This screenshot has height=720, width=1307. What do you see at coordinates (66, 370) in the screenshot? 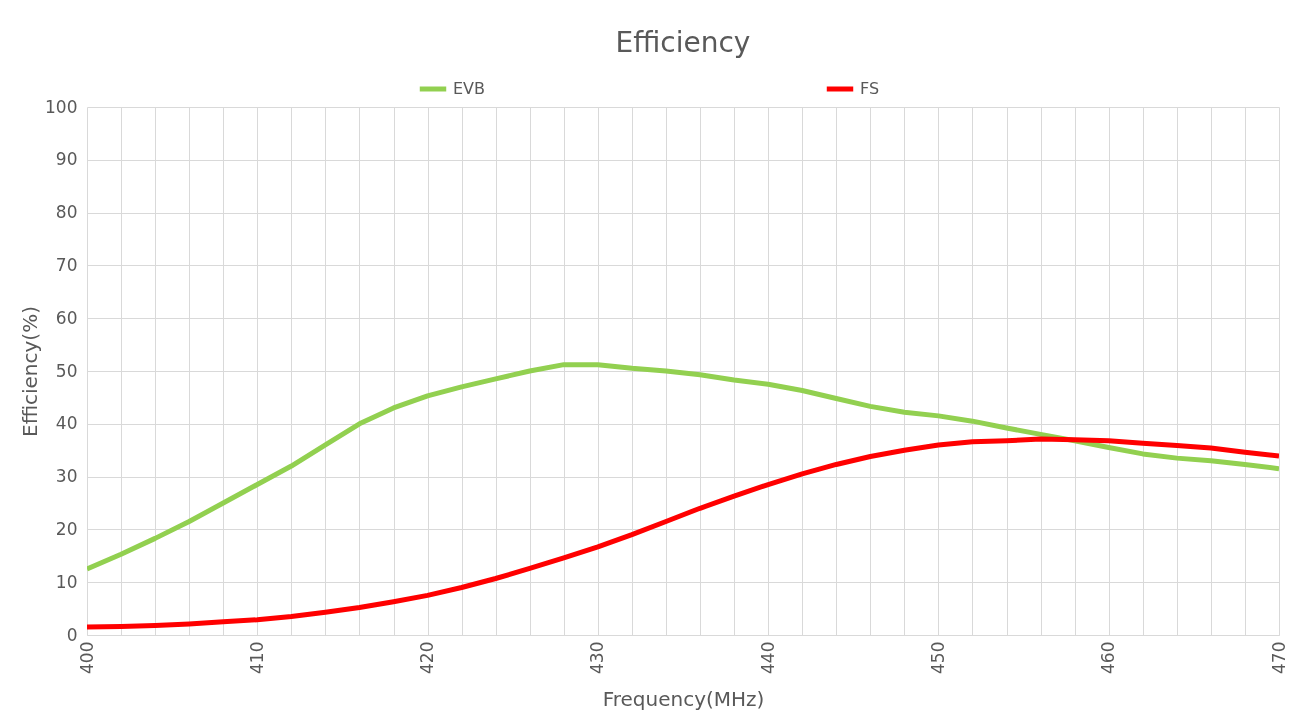
I see `y-tick-label: 50` at bounding box center [66, 370].